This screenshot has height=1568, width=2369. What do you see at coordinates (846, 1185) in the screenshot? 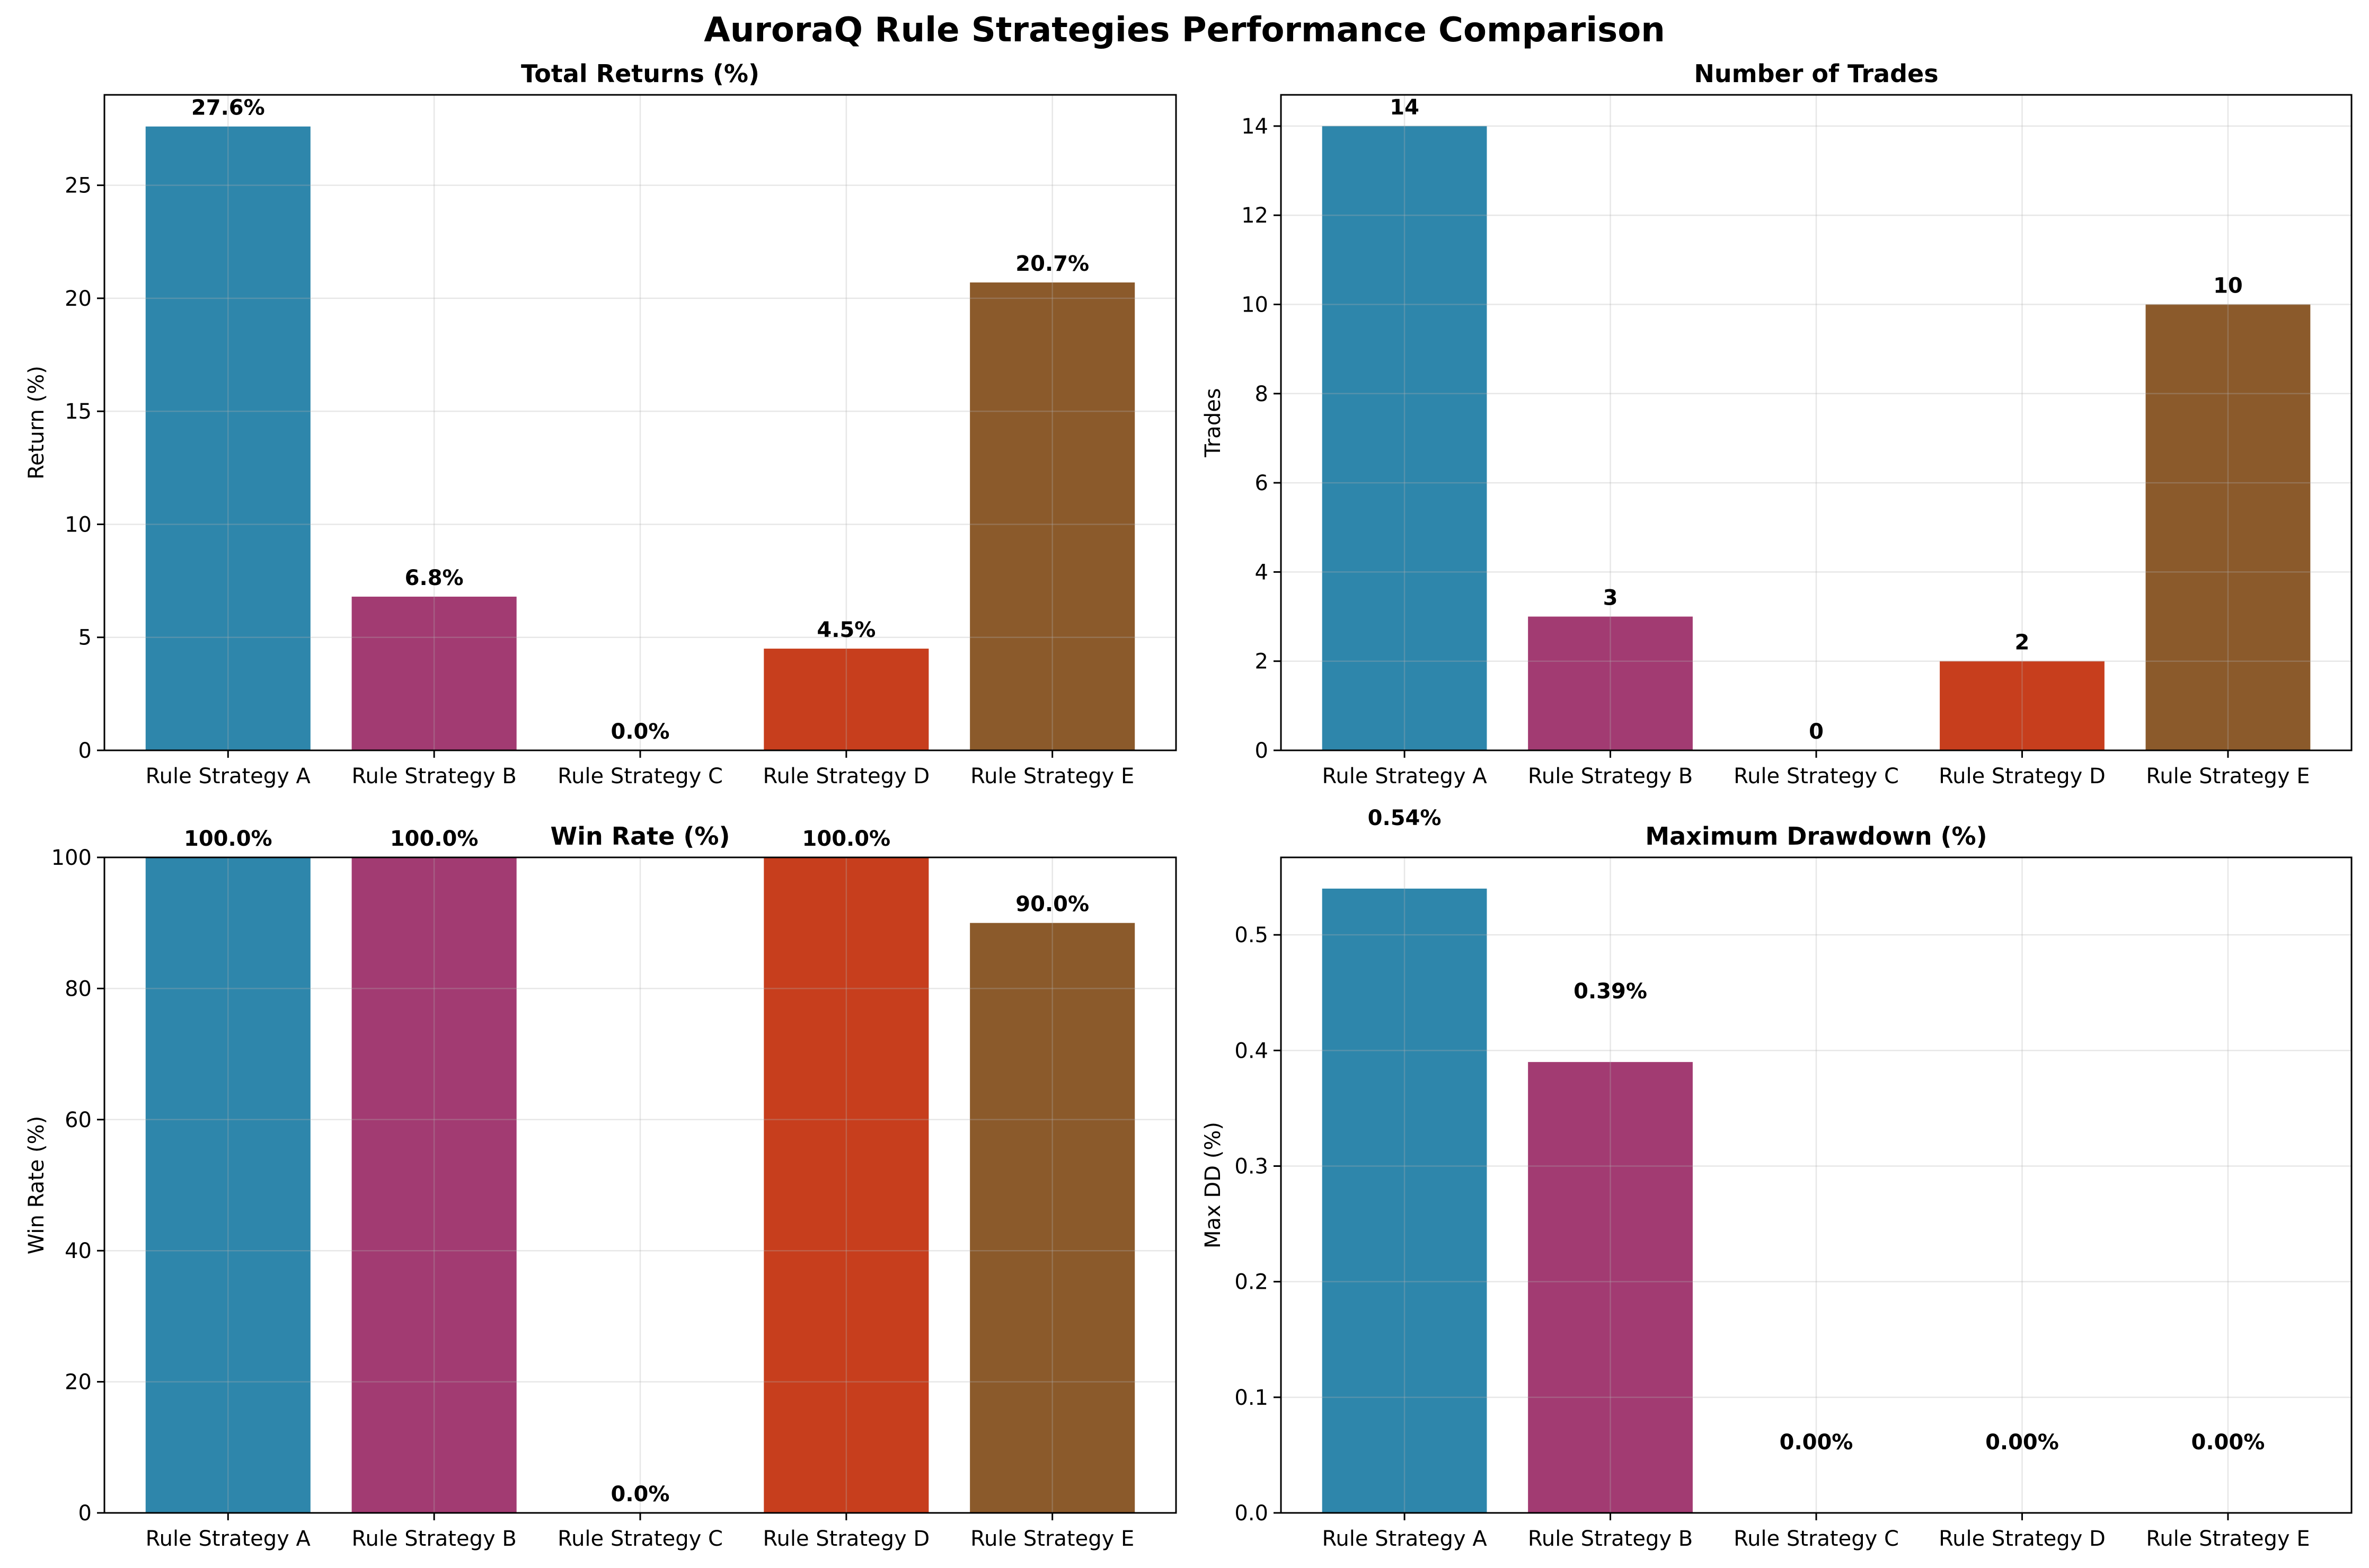
I see `bar-win-rate-strategy-d` at bounding box center [846, 1185].